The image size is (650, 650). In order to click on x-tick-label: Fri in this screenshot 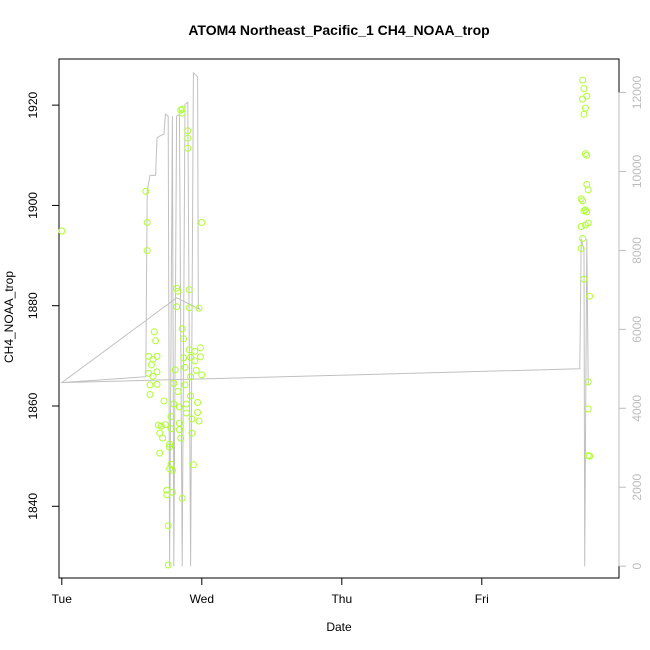, I will do `click(482, 599)`.